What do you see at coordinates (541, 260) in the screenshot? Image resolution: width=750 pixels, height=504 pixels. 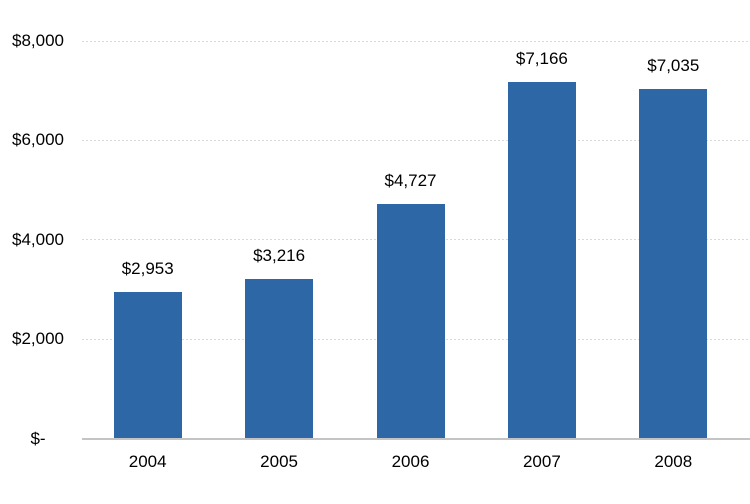 I see `bar-2007` at bounding box center [541, 260].